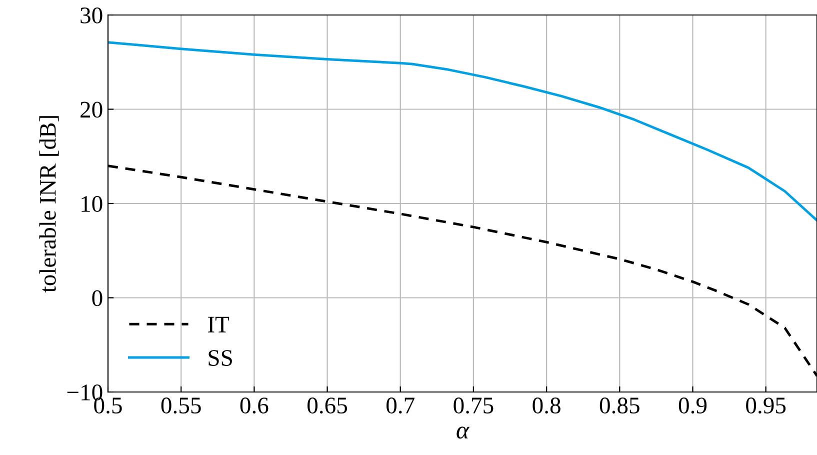 The width and height of the screenshot is (817, 455). What do you see at coordinates (766, 406) in the screenshot?
I see `x-tick-label: 0.95` at bounding box center [766, 406].